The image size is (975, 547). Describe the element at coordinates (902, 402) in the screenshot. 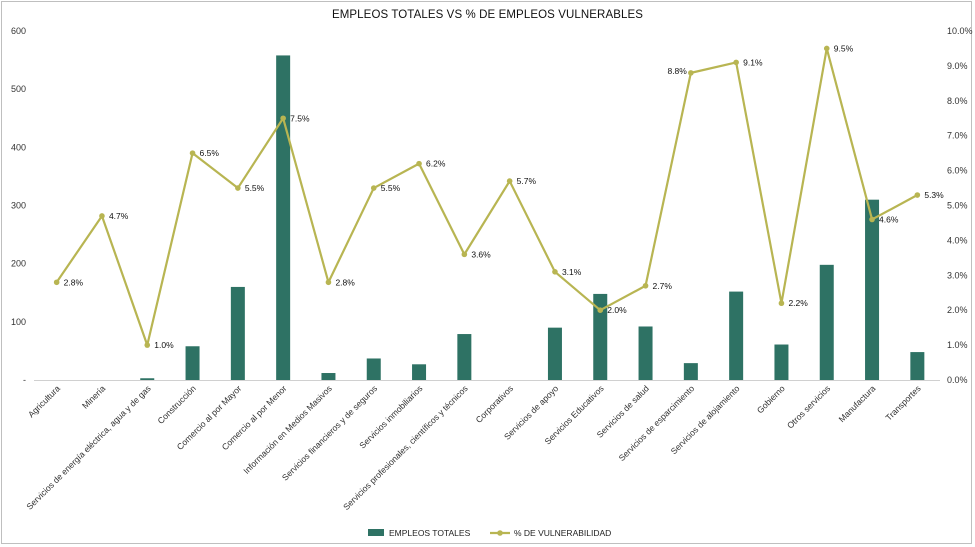

I see `x-tick-label: Transportes` at that location.